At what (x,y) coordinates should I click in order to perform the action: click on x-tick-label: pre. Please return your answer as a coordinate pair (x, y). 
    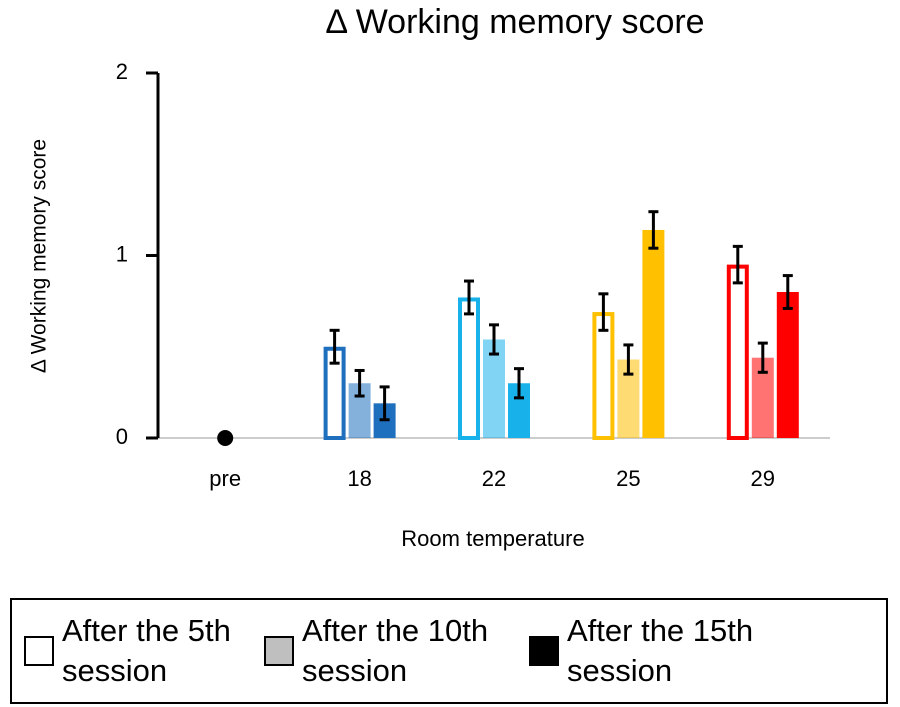
    Looking at the image, I should click on (225, 478).